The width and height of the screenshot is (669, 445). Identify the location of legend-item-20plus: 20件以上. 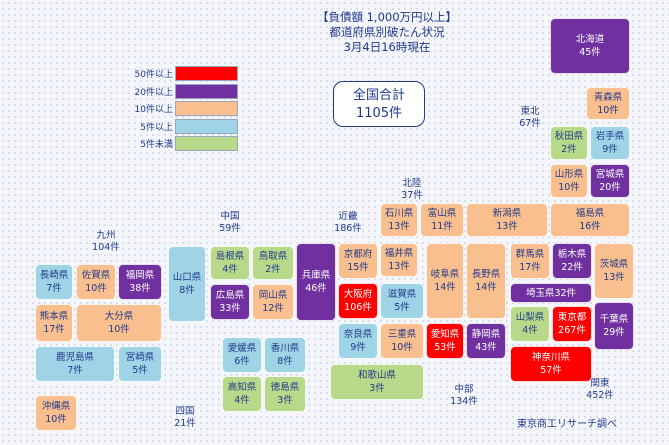
(183, 92).